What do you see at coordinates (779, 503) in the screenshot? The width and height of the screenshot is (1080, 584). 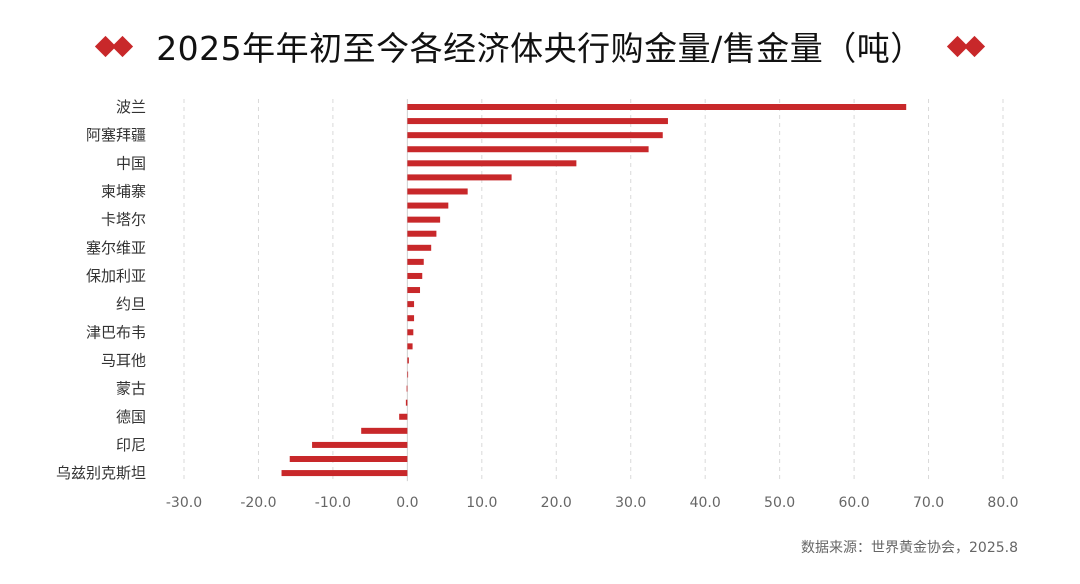 I see `x-tick-label: 50.0` at bounding box center [779, 503].